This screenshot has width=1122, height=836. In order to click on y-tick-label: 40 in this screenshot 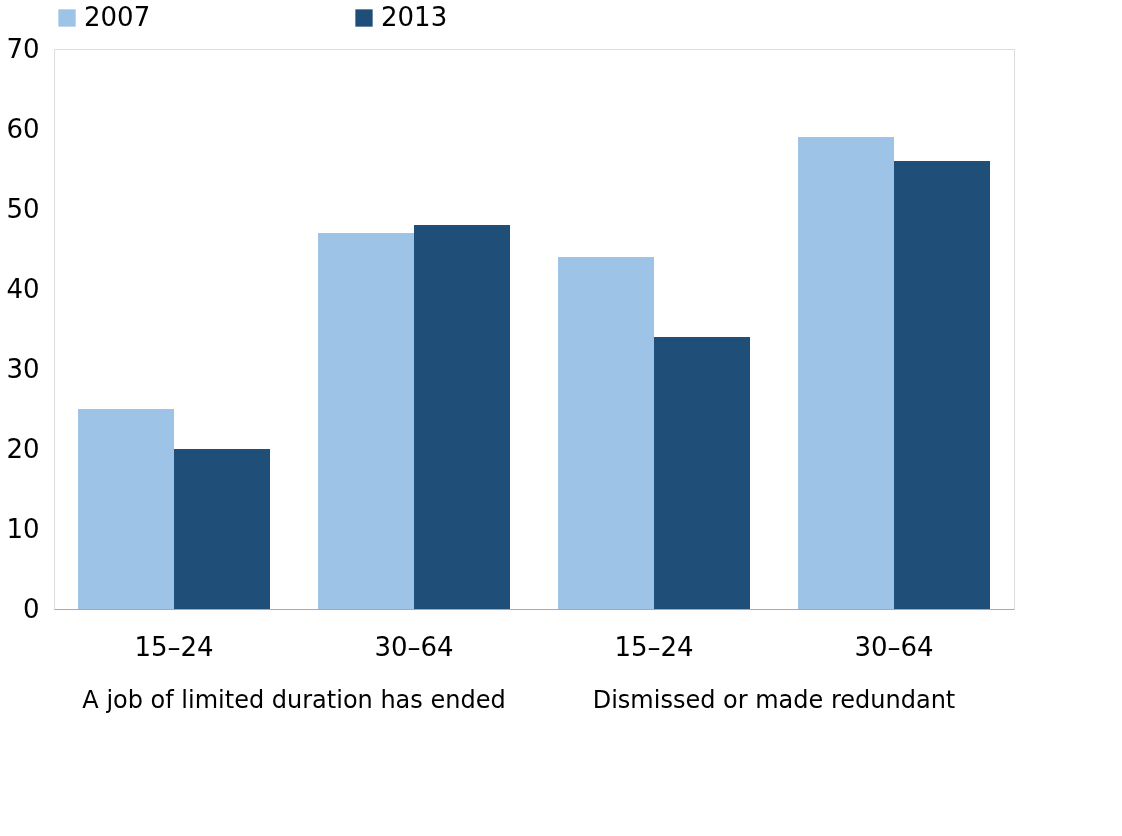, I will do `click(23, 288)`.